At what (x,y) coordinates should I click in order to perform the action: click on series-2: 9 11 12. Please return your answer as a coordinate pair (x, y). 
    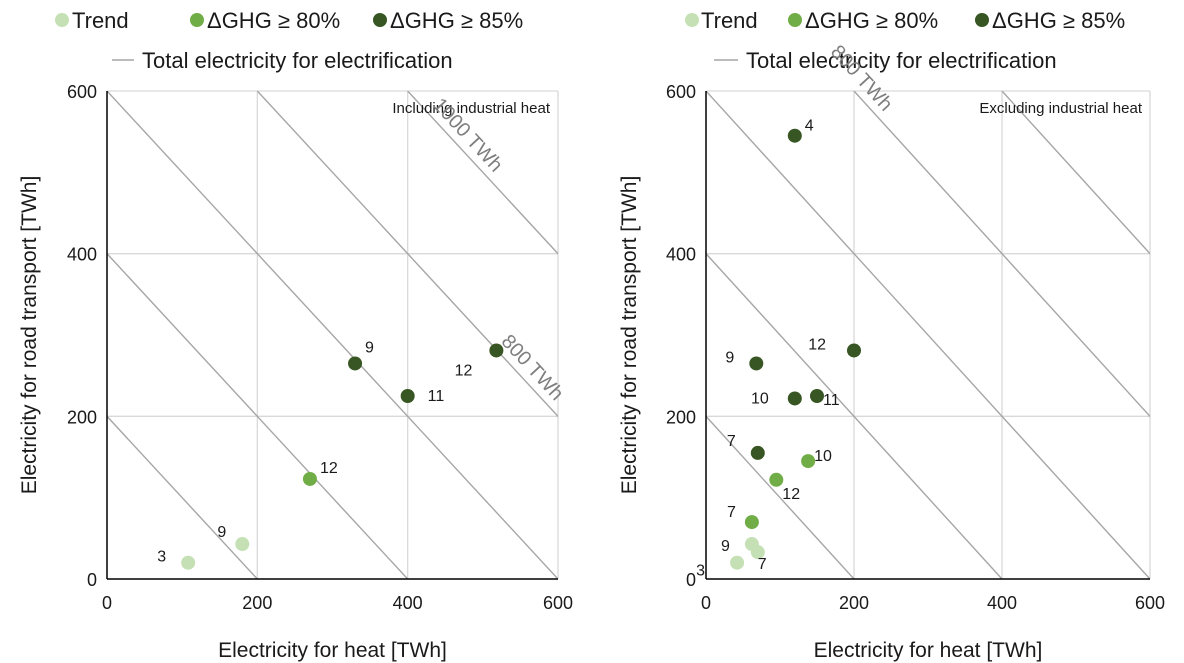
    Looking at the image, I should click on (426, 372).